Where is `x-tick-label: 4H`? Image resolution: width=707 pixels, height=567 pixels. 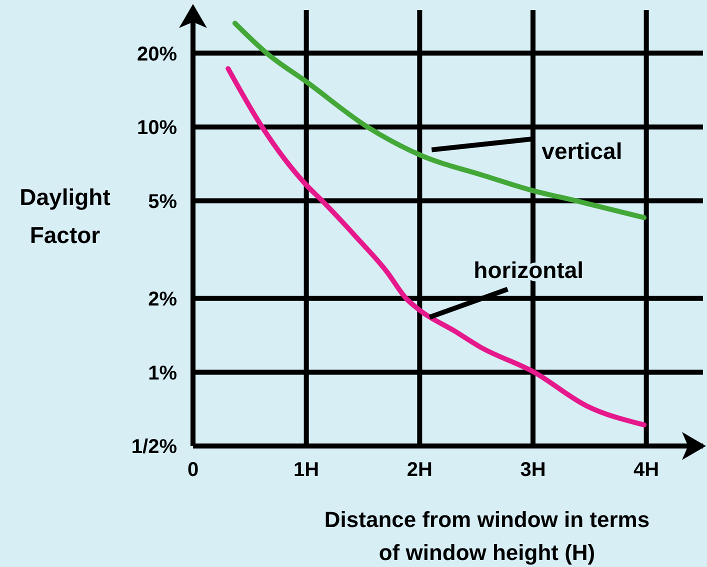 x-tick-label: 4H is located at coordinates (647, 470).